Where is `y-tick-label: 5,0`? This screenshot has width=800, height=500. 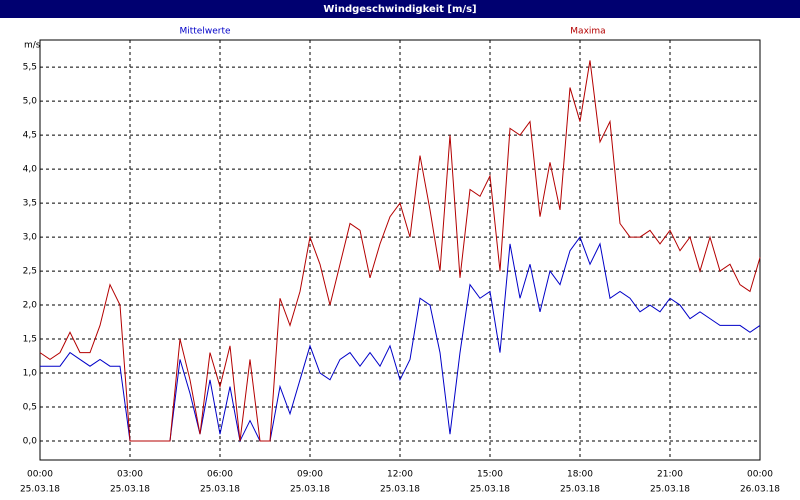
y-tick-label: 5,0 is located at coordinates (30, 102).